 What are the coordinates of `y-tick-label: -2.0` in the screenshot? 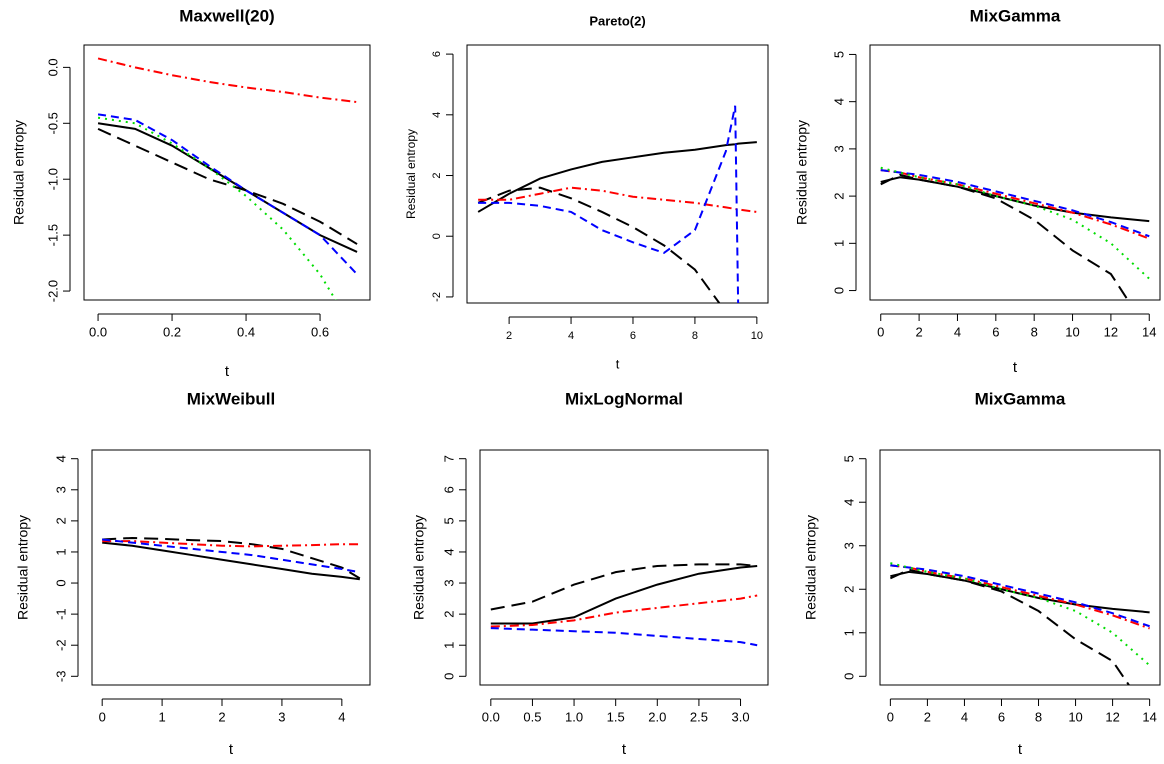 It's located at (52, 291).